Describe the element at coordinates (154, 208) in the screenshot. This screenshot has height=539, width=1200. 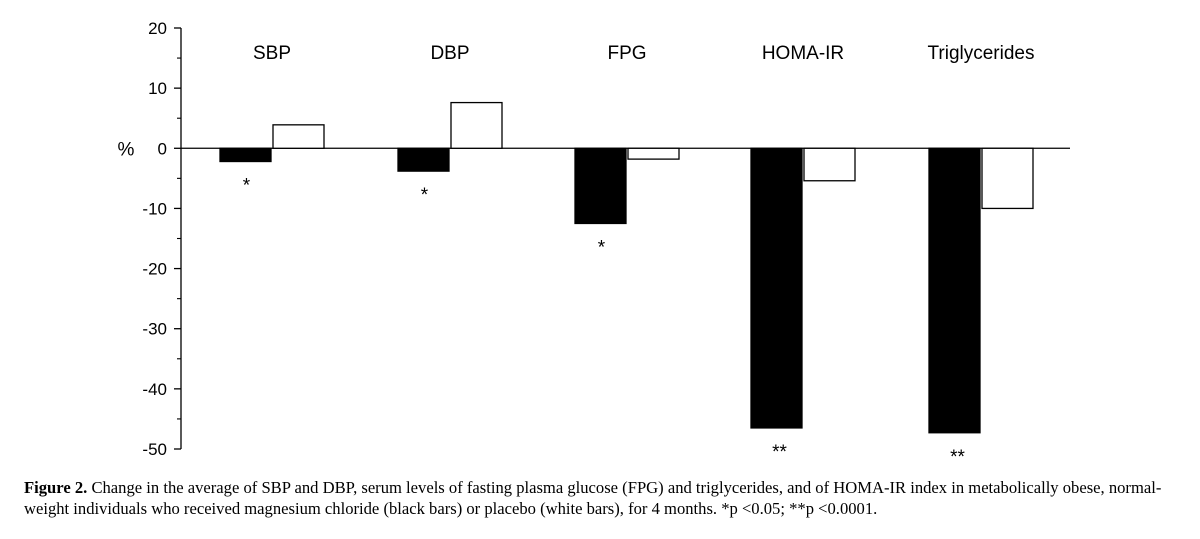
I see `y-tick-label: -10` at that location.